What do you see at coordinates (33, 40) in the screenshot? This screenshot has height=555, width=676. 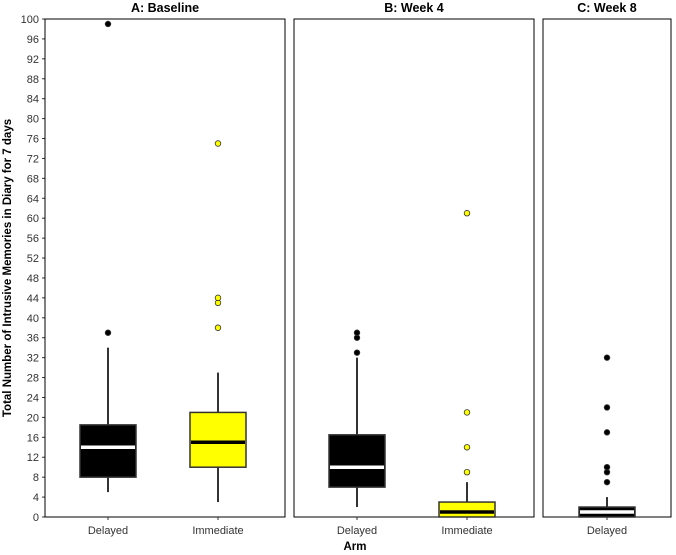 I see `y-tick-label: 96` at bounding box center [33, 40].